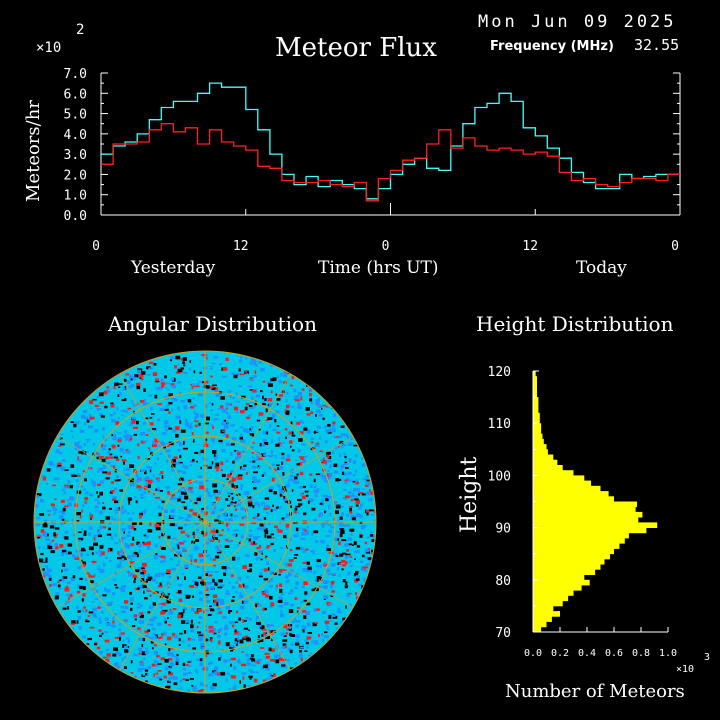  What do you see at coordinates (587, 653) in the screenshot?
I see `height-x-tick-label: 0.4` at bounding box center [587, 653].